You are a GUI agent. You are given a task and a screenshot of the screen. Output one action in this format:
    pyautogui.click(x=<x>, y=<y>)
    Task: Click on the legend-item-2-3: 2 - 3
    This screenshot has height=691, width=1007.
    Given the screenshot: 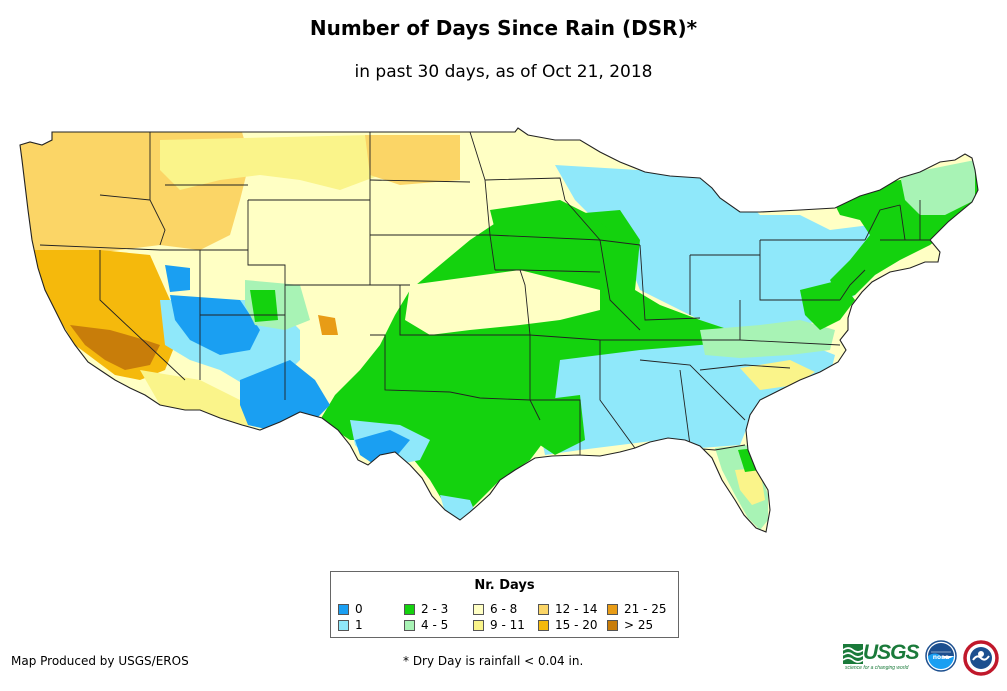 What is the action you would take?
    pyautogui.click(x=426, y=609)
    